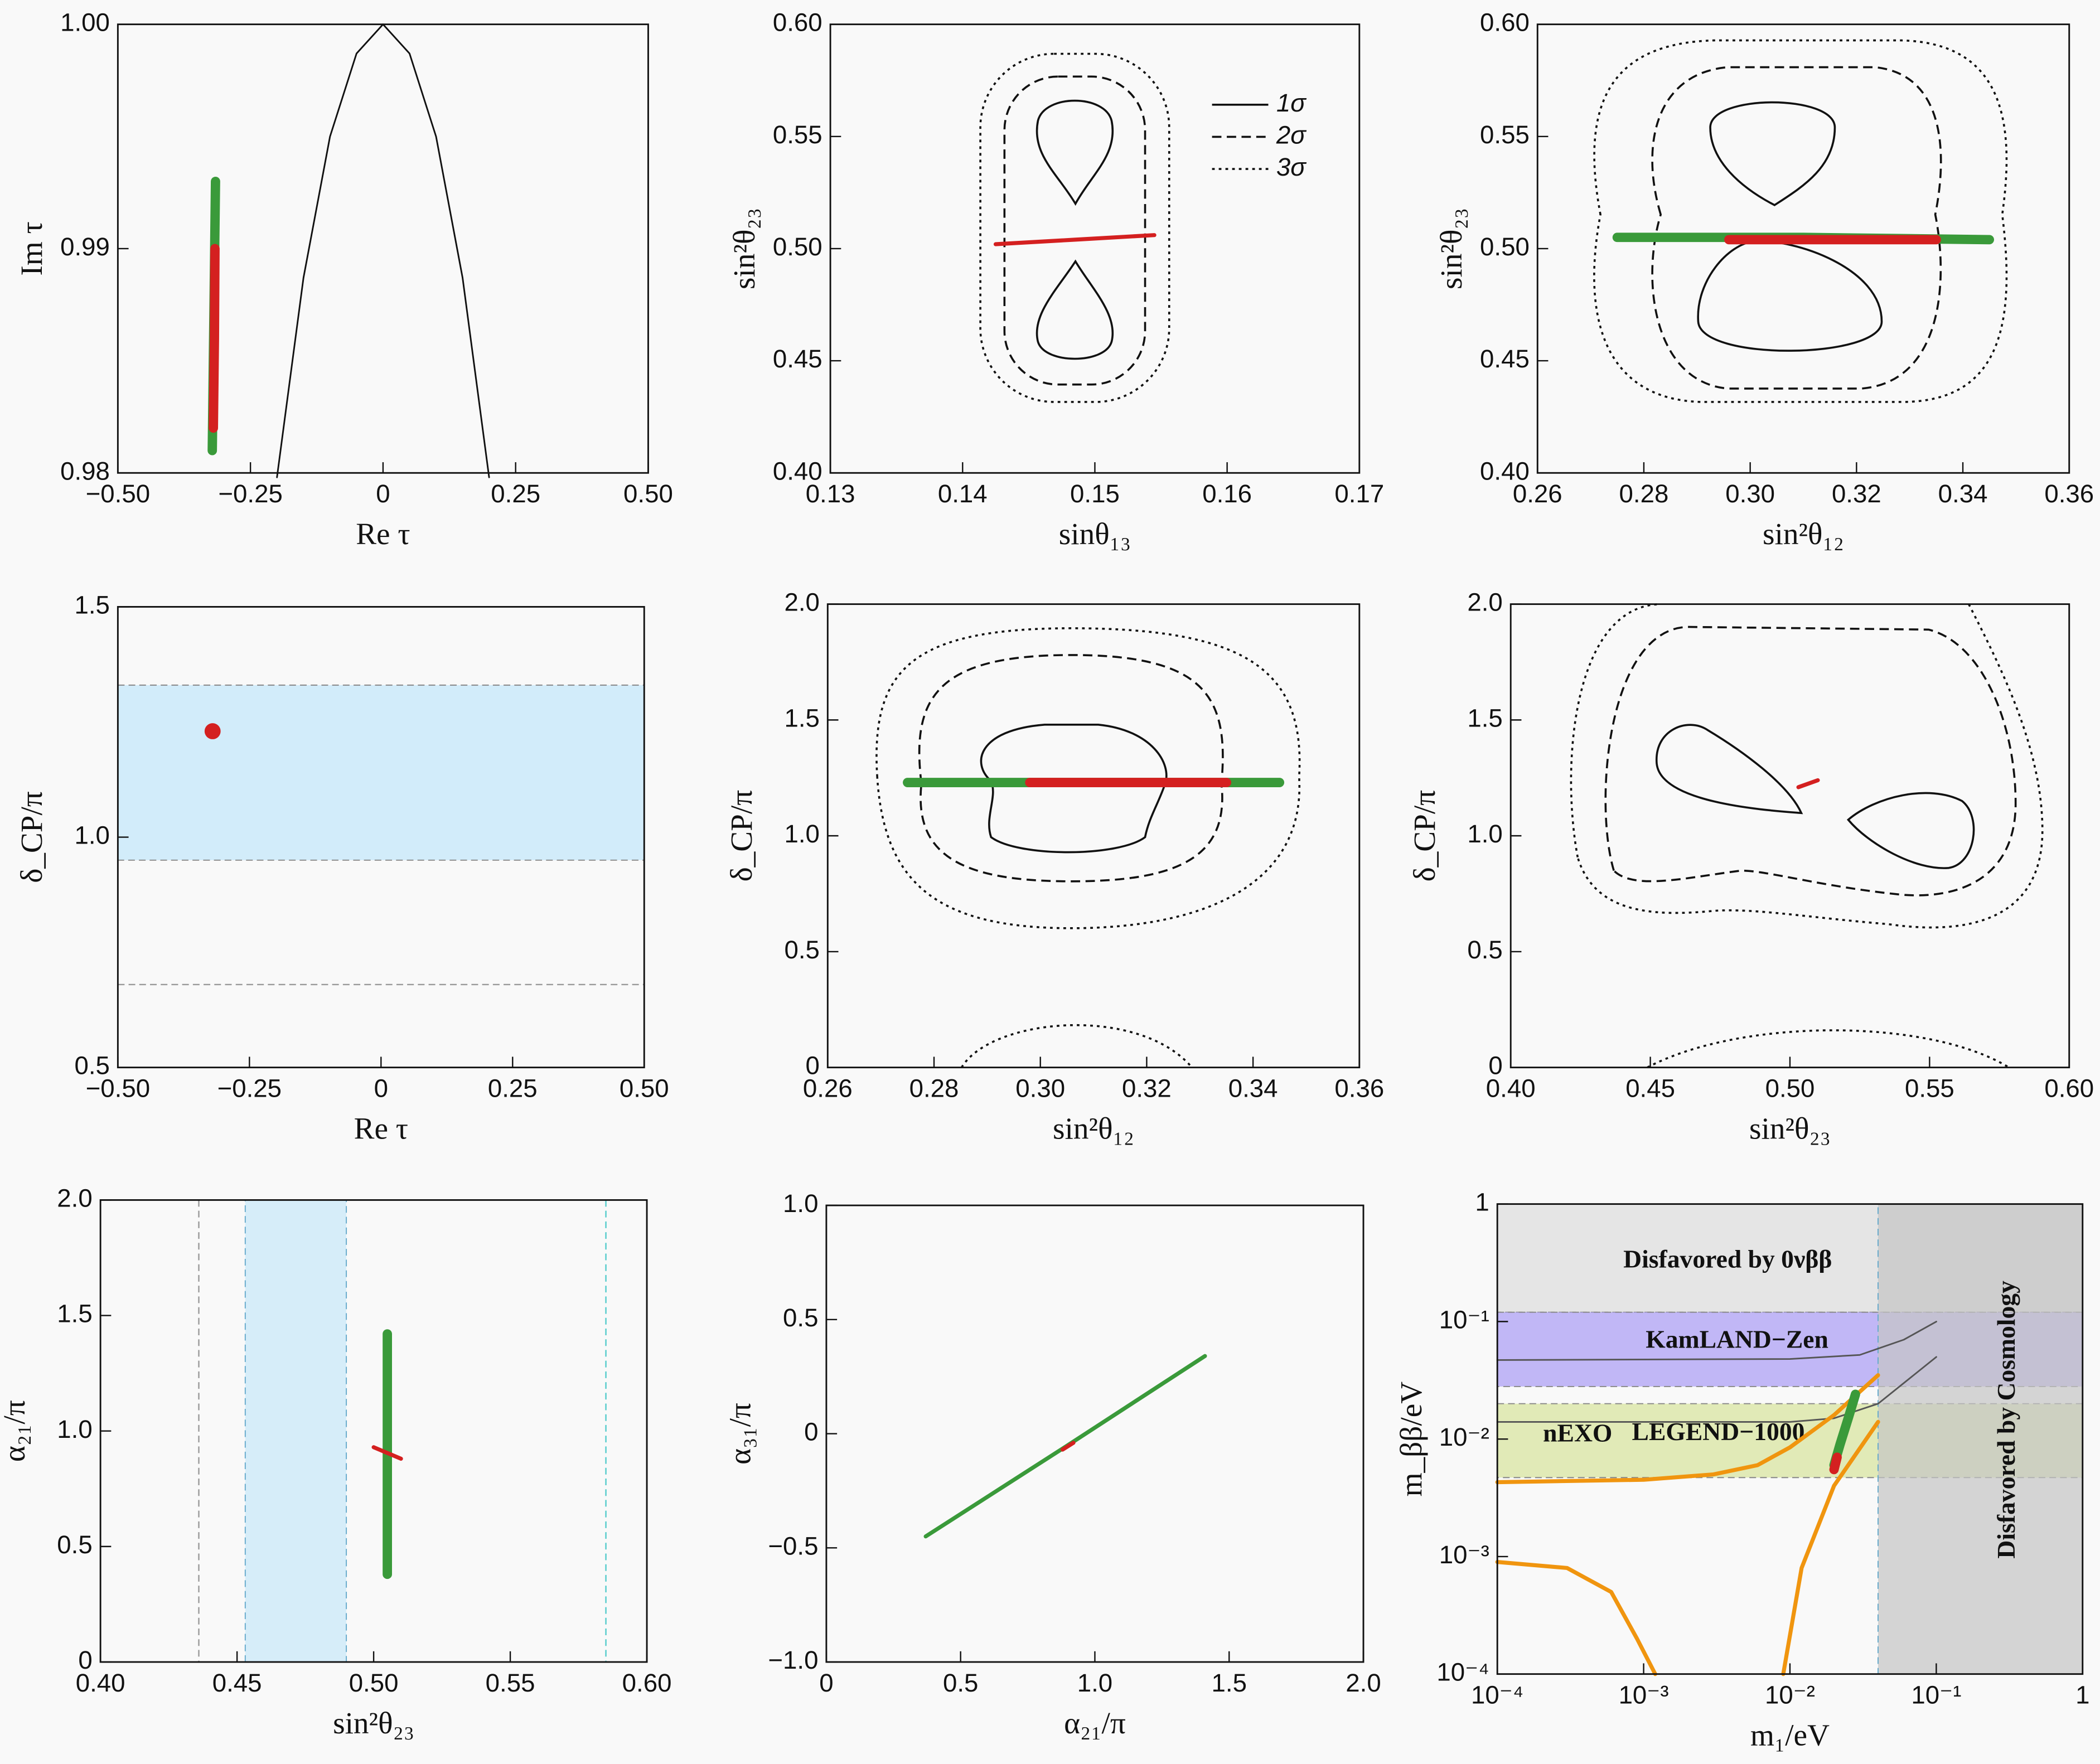  Describe the element at coordinates (1727, 1258) in the screenshot. I see `annotation: Disfavored by 0νββ` at that location.